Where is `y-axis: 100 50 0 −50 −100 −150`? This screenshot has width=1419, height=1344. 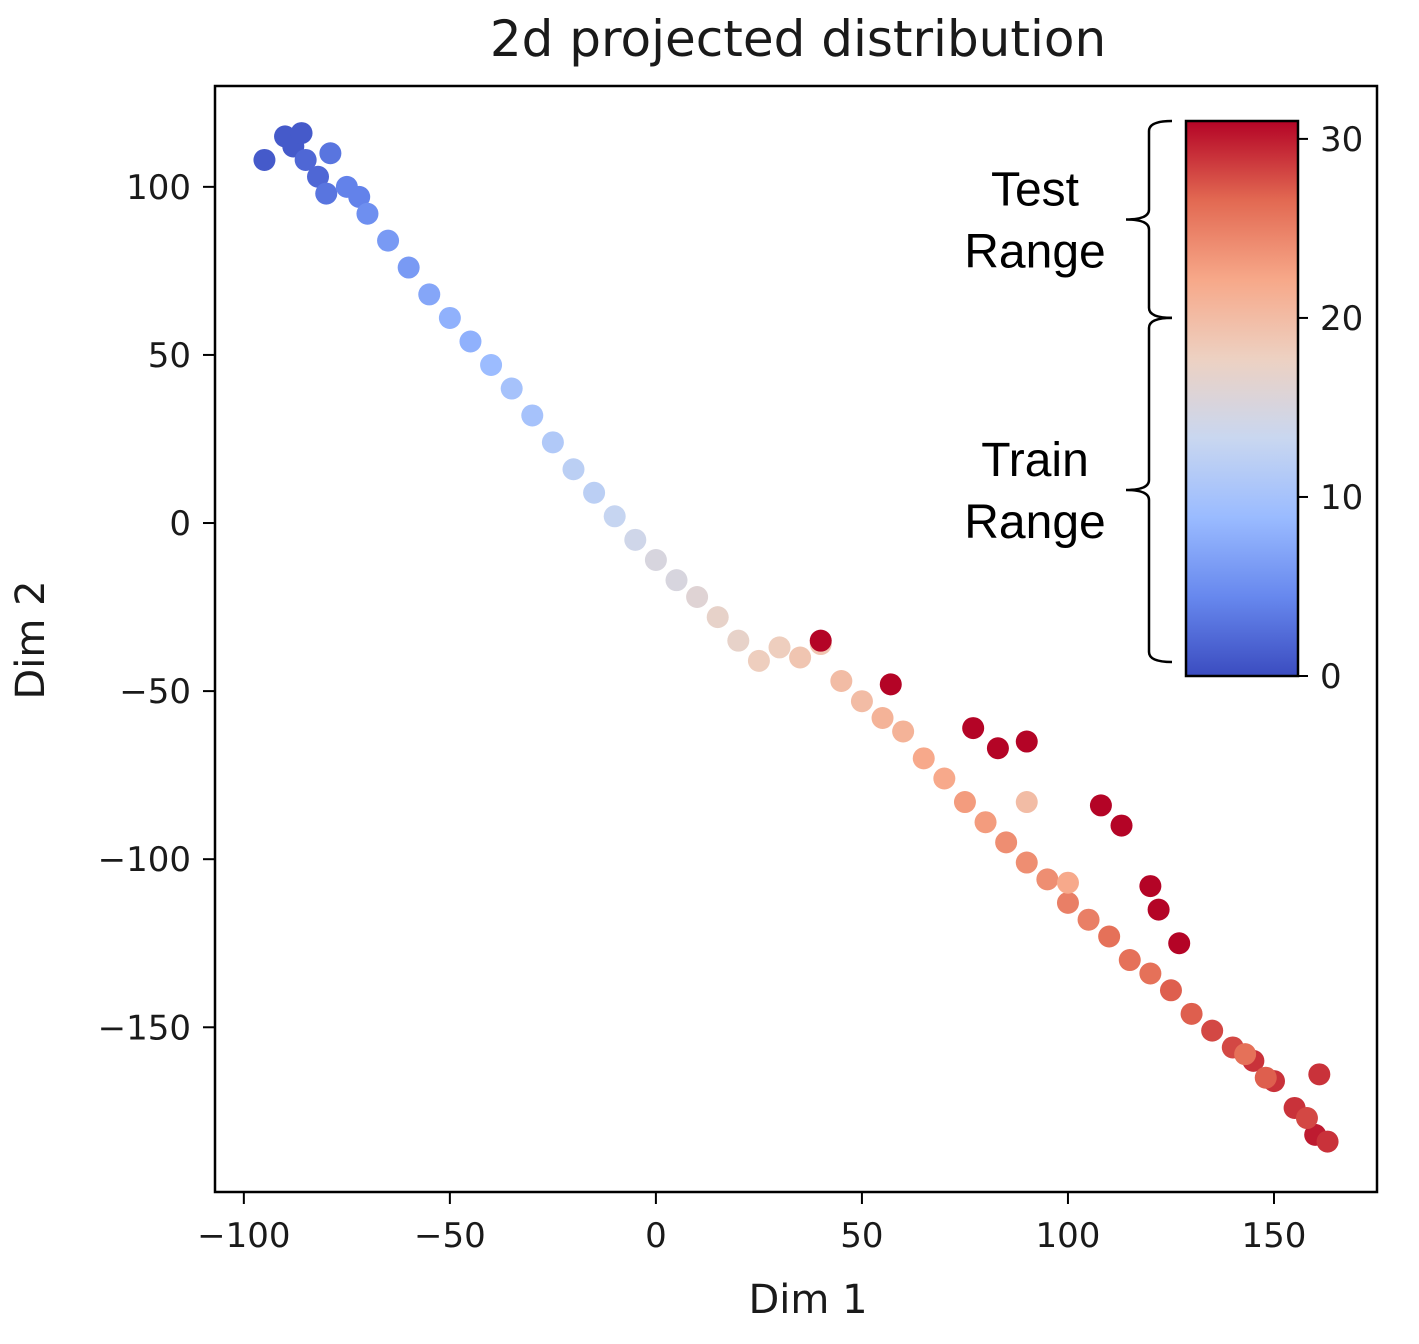
y-axis: 100 50 0 −50 −100 −150 is located at coordinates (156, 608).